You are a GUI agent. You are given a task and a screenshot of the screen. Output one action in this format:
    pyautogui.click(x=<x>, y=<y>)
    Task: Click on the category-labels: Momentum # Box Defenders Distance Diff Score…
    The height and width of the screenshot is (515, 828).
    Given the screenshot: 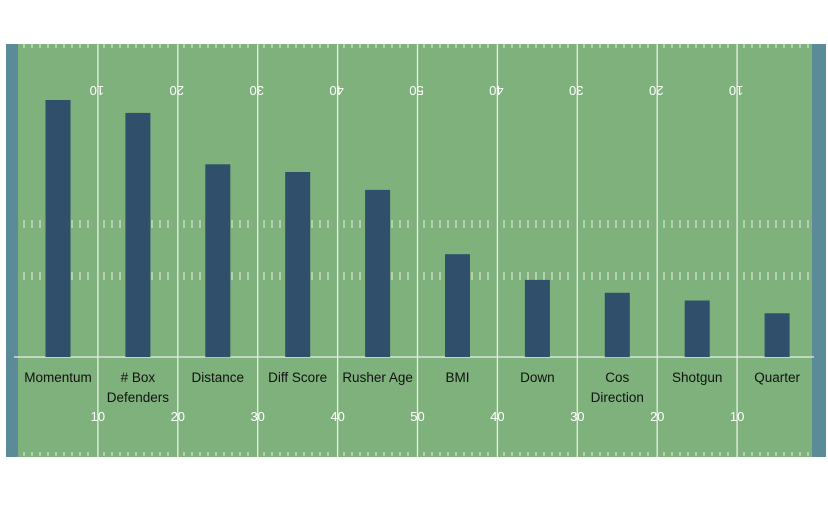 What is the action you would take?
    pyautogui.click(x=412, y=387)
    